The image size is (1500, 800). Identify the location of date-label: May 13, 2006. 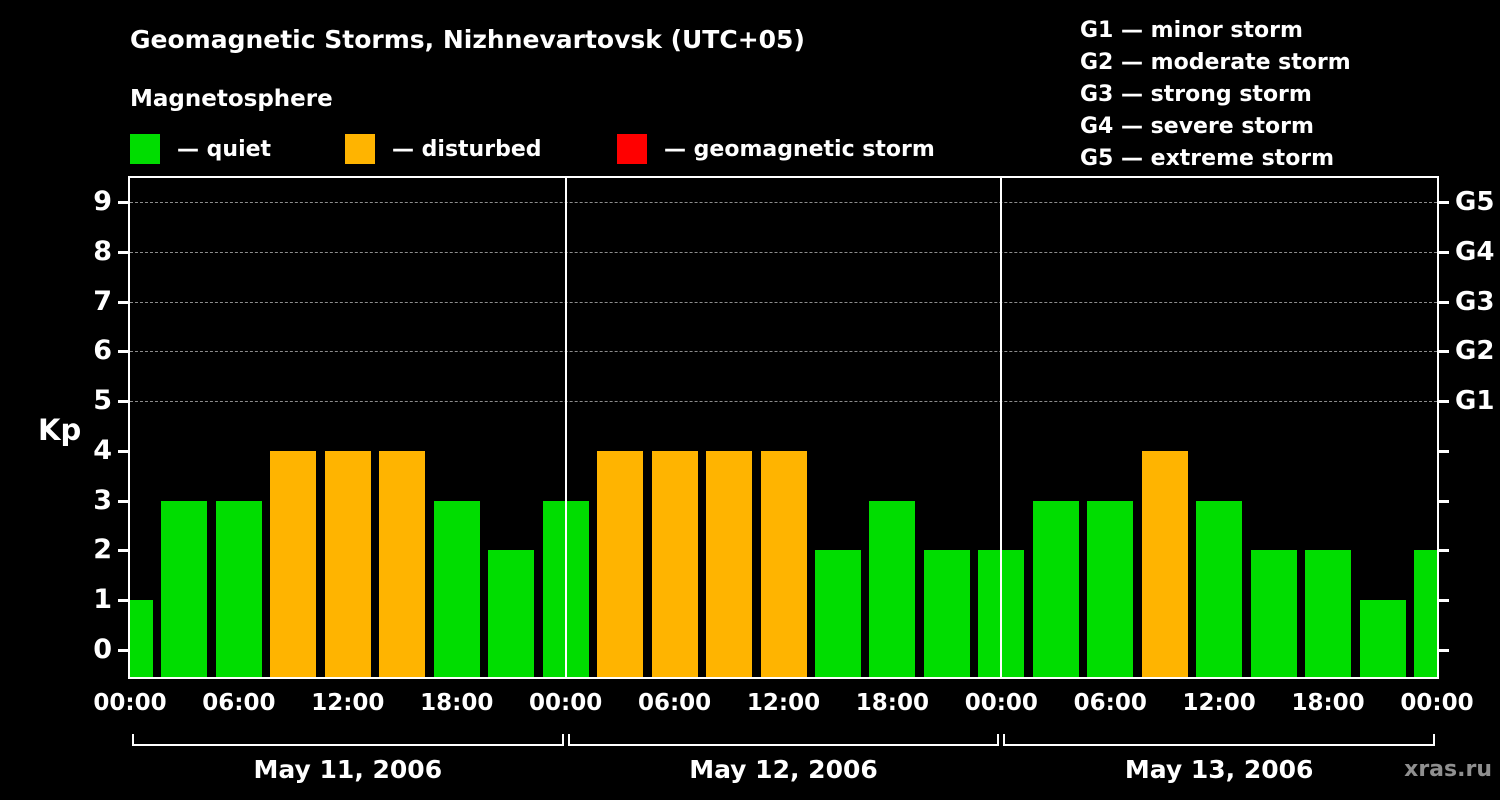
(1219, 769).